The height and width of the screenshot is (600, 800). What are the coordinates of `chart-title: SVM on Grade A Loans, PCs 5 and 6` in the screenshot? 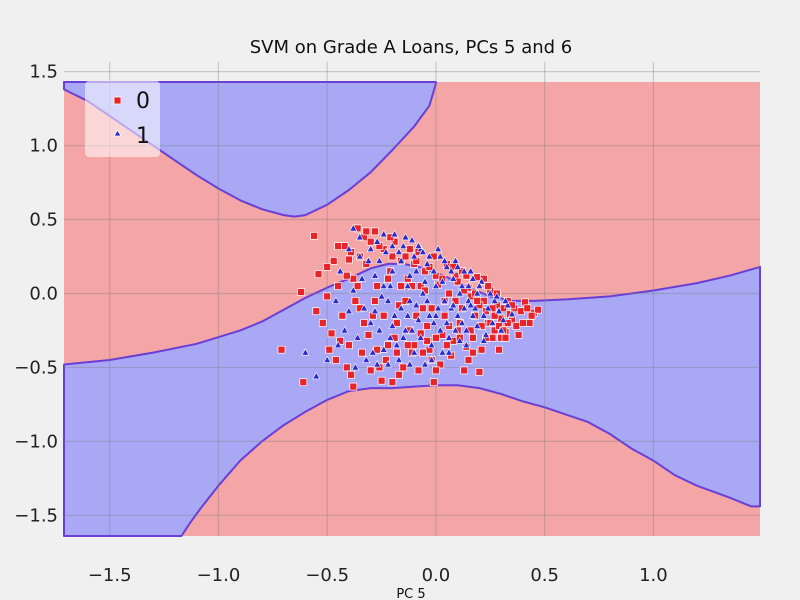 It's located at (411, 47).